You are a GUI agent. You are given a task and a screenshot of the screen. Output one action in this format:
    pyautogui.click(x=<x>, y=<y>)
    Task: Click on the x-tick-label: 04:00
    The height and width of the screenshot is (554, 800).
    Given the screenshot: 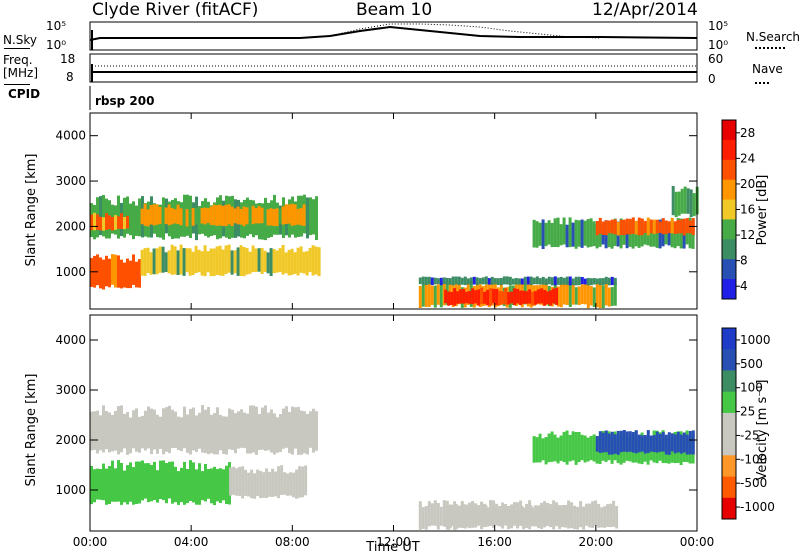 What is the action you would take?
    pyautogui.click(x=191, y=542)
    